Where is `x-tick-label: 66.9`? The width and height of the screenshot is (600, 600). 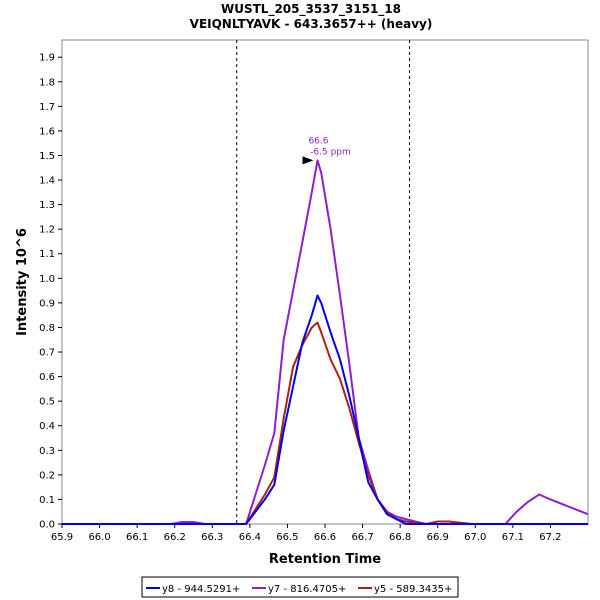
x-tick-label: 66.9 is located at coordinates (438, 537).